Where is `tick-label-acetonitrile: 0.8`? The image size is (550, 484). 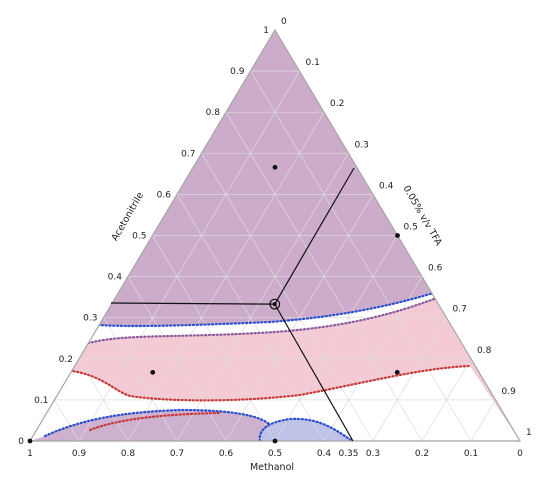
tick-label-acetonitrile: 0.8 is located at coordinates (213, 113).